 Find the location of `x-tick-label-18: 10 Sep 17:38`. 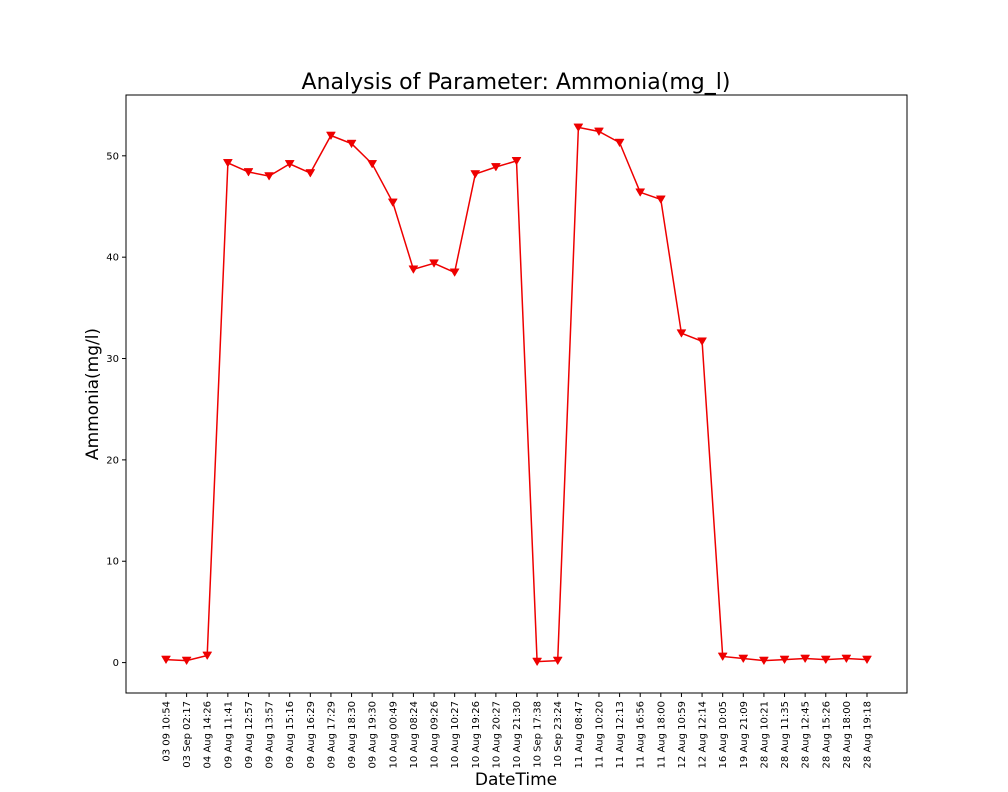

x-tick-label-18: 10 Sep 17:38 is located at coordinates (538, 734).